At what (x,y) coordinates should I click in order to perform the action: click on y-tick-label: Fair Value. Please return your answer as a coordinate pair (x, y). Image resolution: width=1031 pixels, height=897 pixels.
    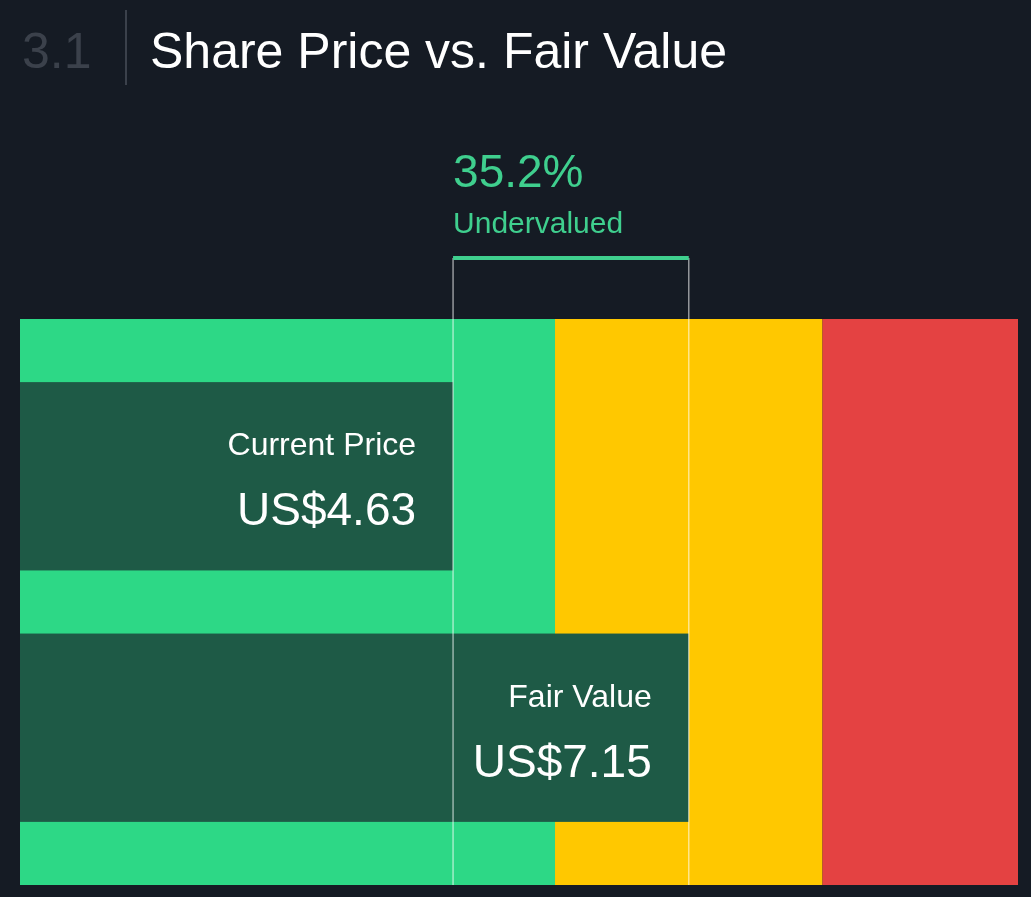
    Looking at the image, I should click on (580, 695).